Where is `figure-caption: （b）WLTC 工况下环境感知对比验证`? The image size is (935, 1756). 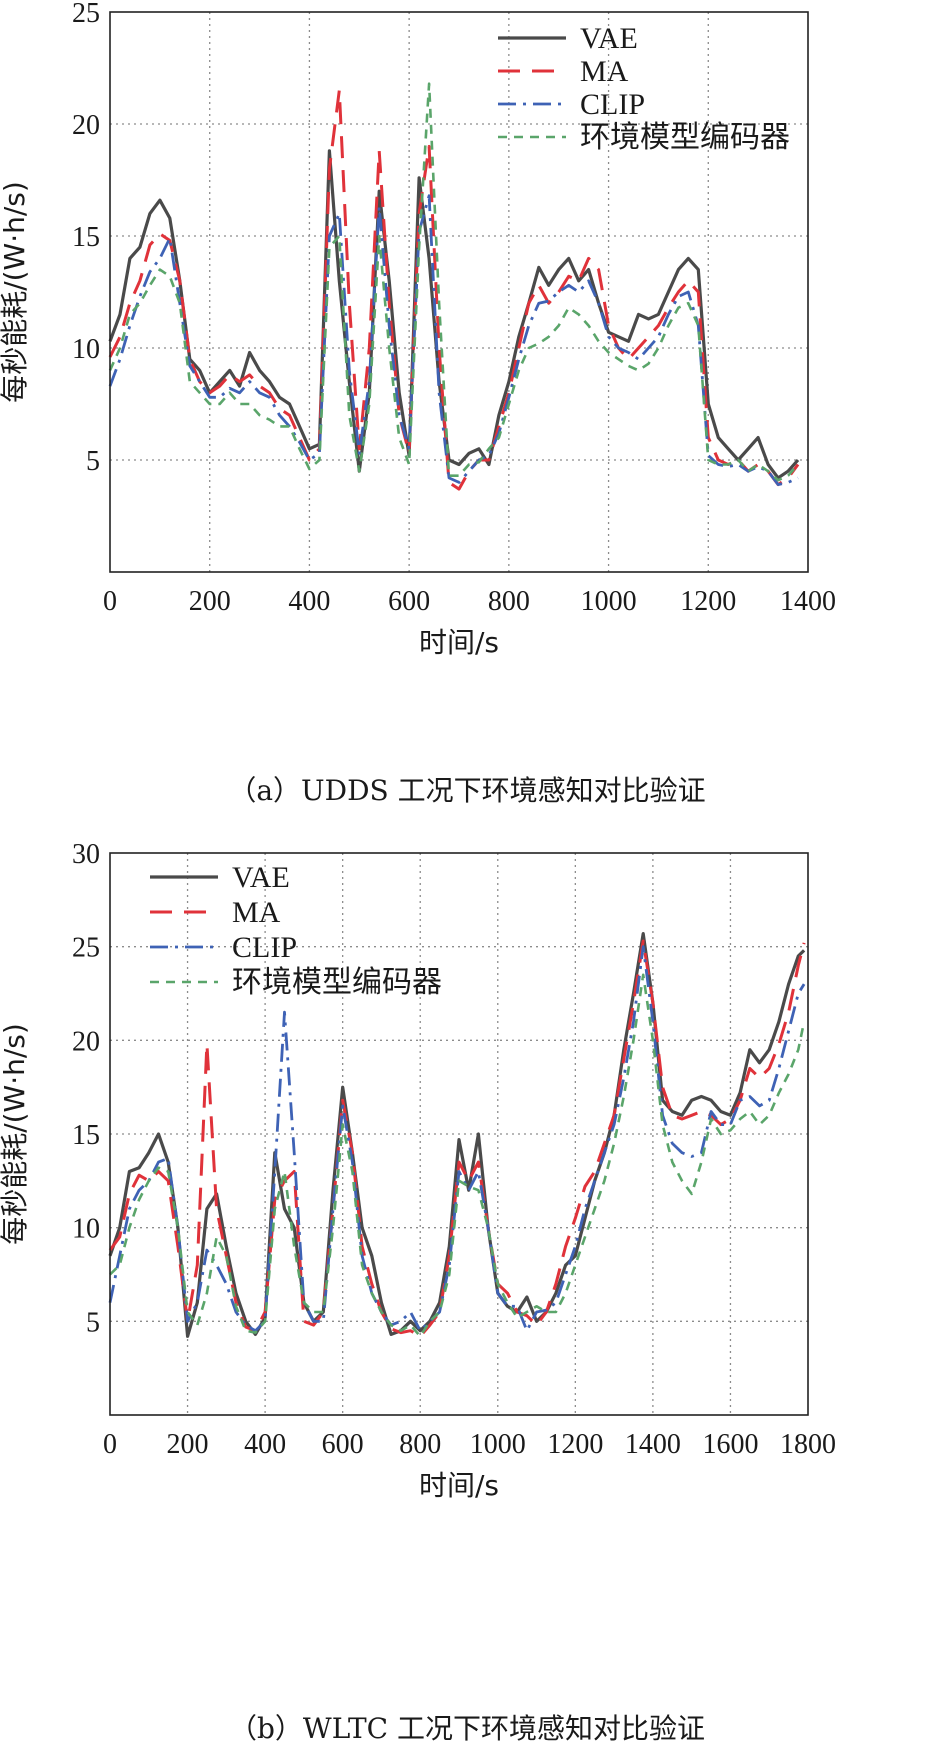
figure-caption: （b）WLTC 工况下环境感知对比验证 is located at coordinates (467, 1728).